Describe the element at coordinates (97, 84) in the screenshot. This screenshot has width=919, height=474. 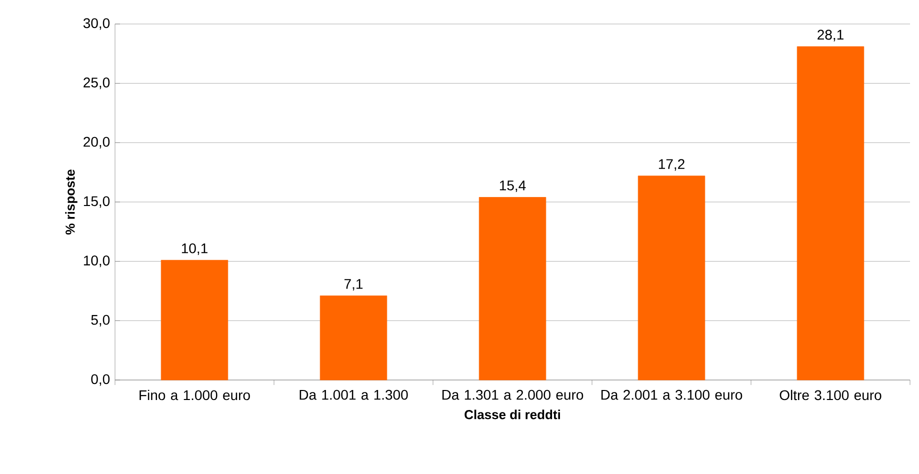
I see `y-tick-label: 25,0` at that location.